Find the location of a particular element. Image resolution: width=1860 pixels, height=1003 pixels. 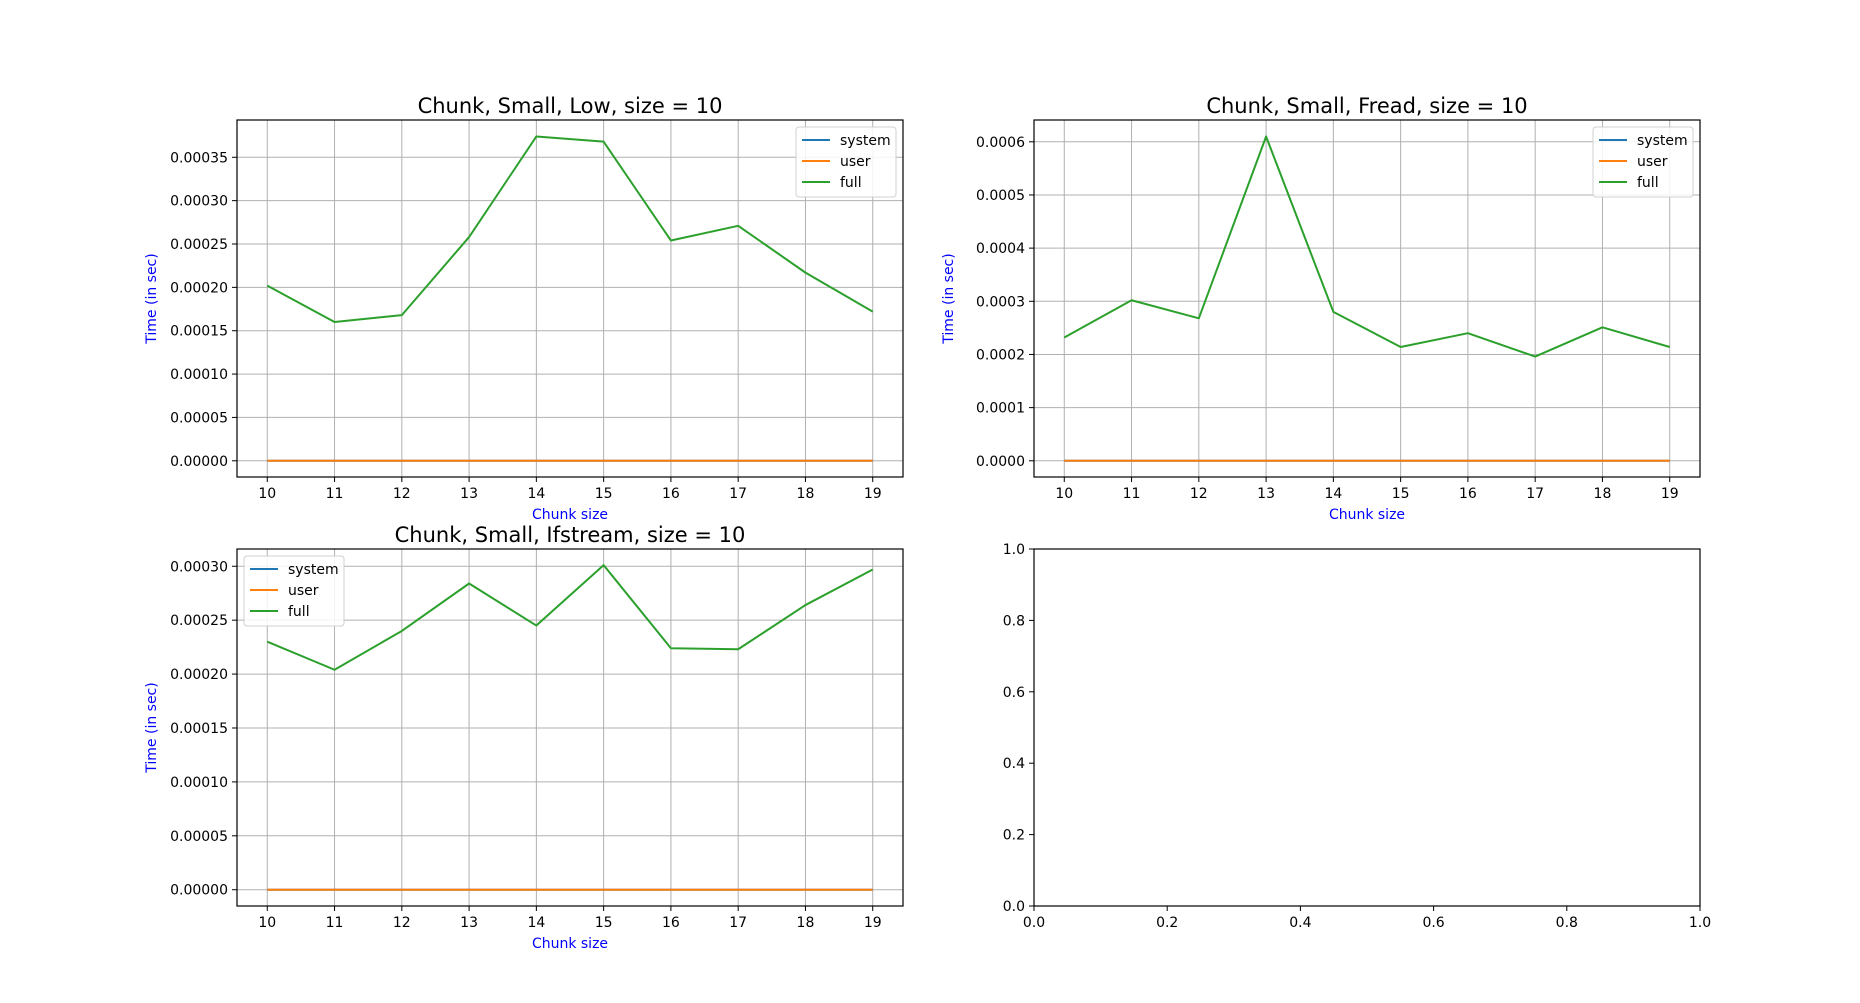

x-tick-label: 1.0 is located at coordinates (1700, 923).